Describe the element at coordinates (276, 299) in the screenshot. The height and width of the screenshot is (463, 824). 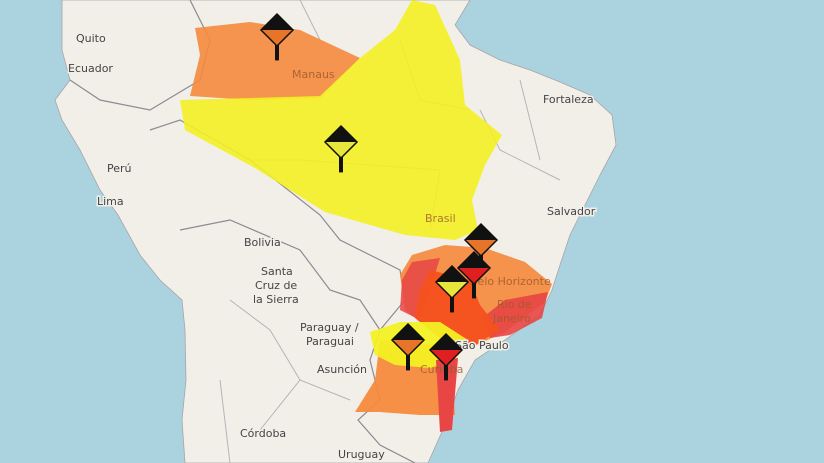
I see `label-santa-cruz: la Sierra` at that location.